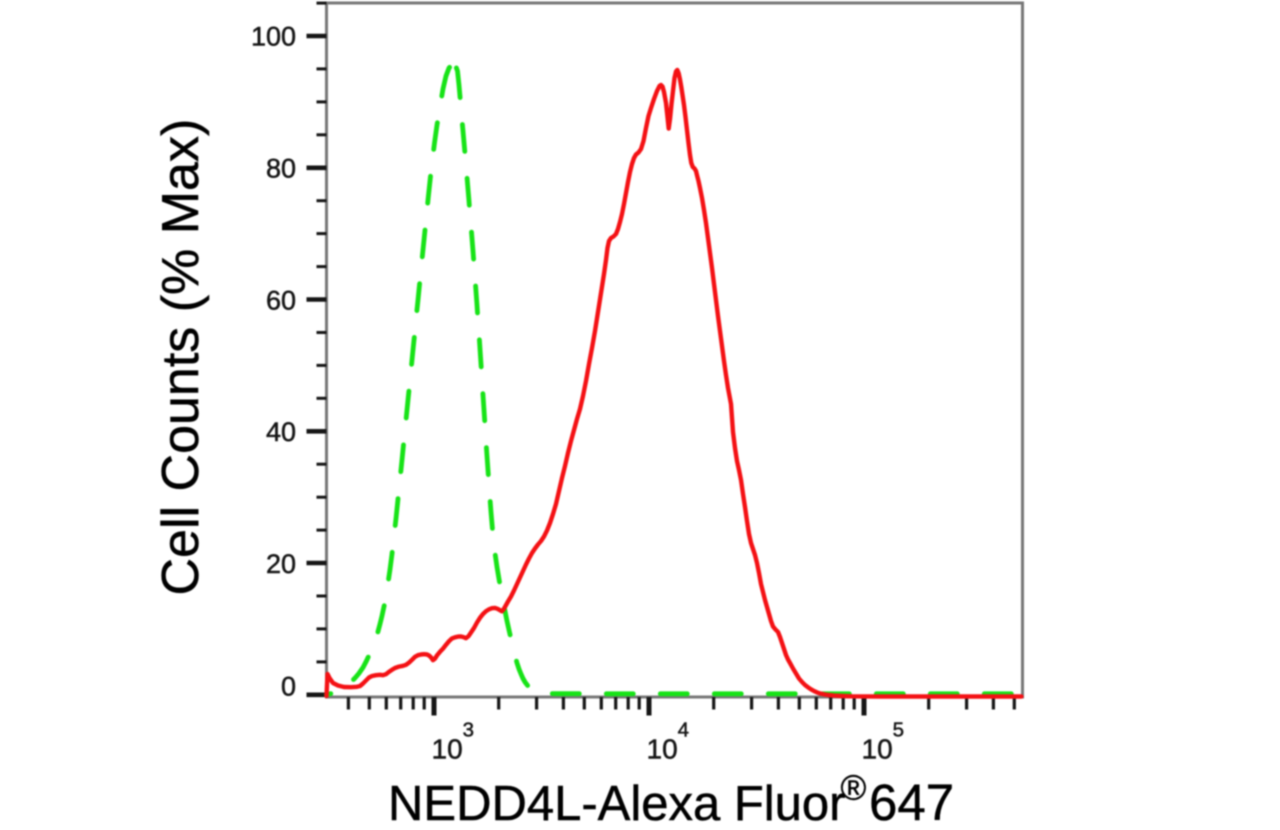 This screenshot has width=1280, height=830. Describe the element at coordinates (288, 687) in the screenshot. I see `svg-text: 0` at that location.